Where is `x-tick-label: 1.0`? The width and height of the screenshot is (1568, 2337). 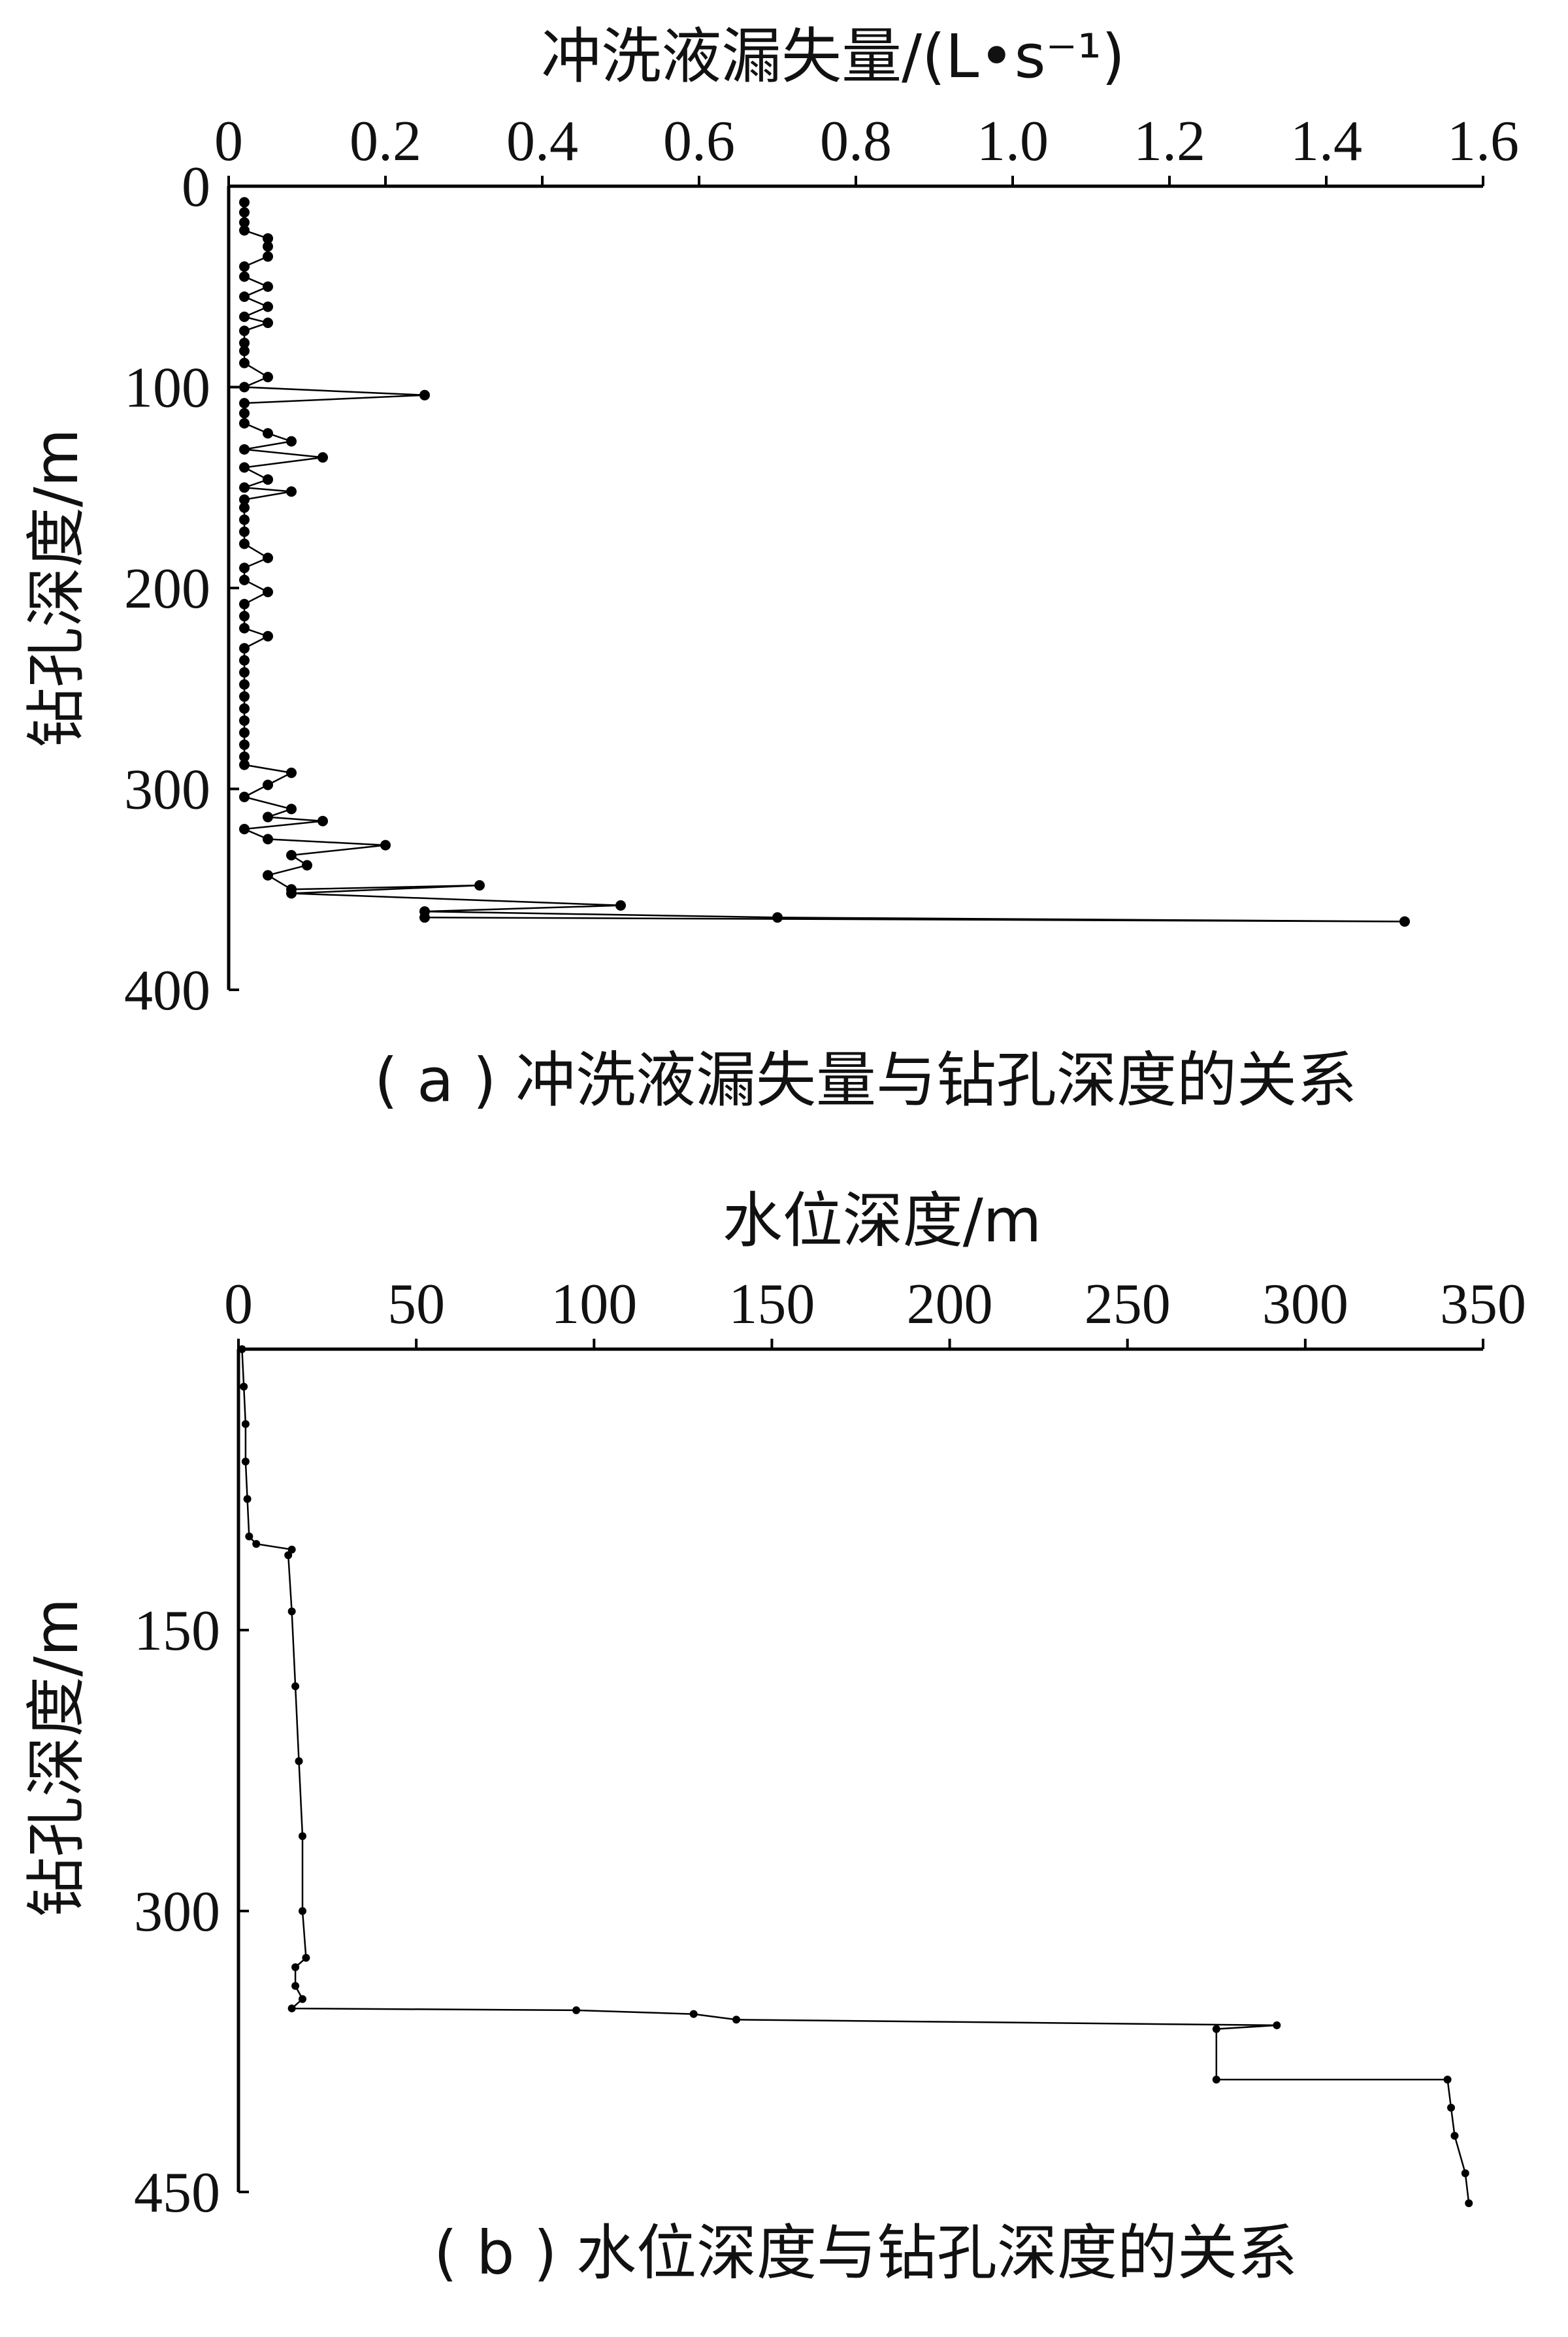 x-tick-label: 1.0 is located at coordinates (1013, 141).